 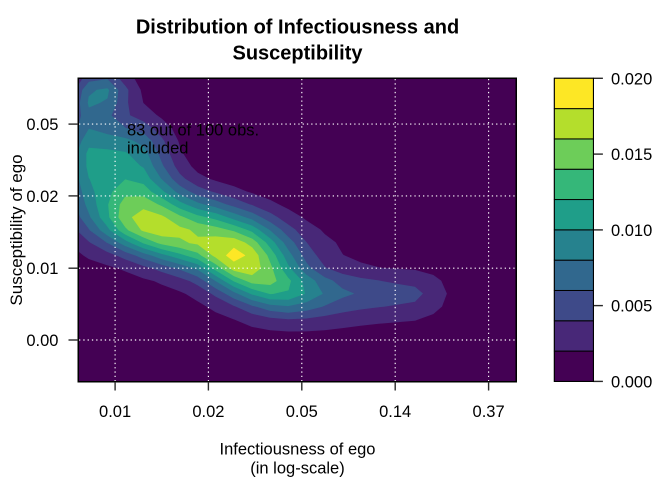 I want to click on svg-text: 0.37, so click(x=489, y=412).